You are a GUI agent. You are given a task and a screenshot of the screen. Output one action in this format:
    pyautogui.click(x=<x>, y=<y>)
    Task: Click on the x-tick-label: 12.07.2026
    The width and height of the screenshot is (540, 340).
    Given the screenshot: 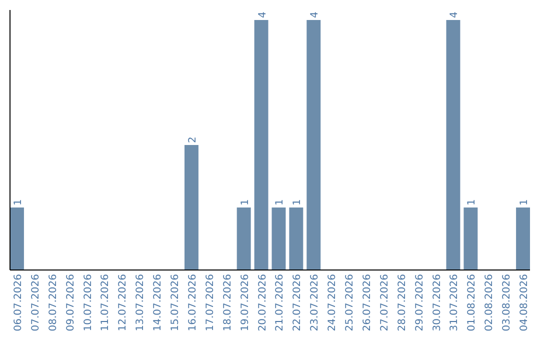 What is the action you would take?
    pyautogui.click(x=123, y=303)
    